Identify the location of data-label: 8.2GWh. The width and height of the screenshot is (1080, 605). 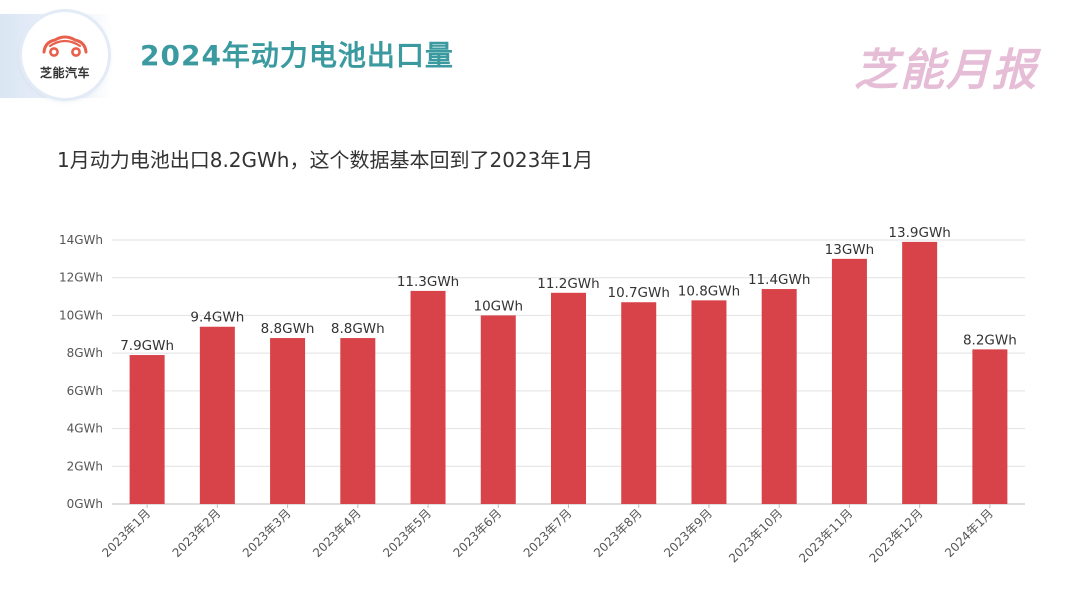
(990, 340).